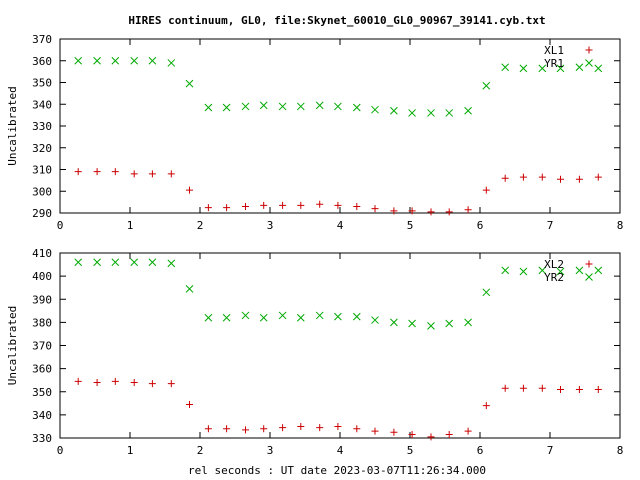  Describe the element at coordinates (554, 277) in the screenshot. I see `legend-label: YR2` at that location.